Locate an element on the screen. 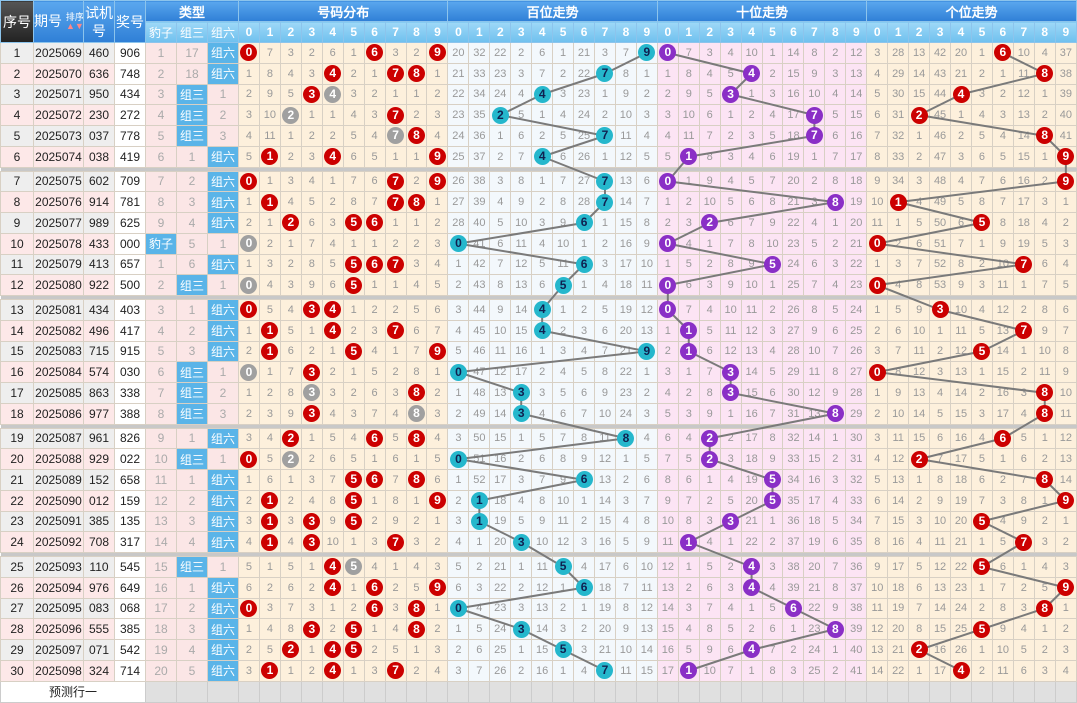 This screenshot has height=703, width=1077. hundreds-omission-cell: 12 is located at coordinates (605, 459).